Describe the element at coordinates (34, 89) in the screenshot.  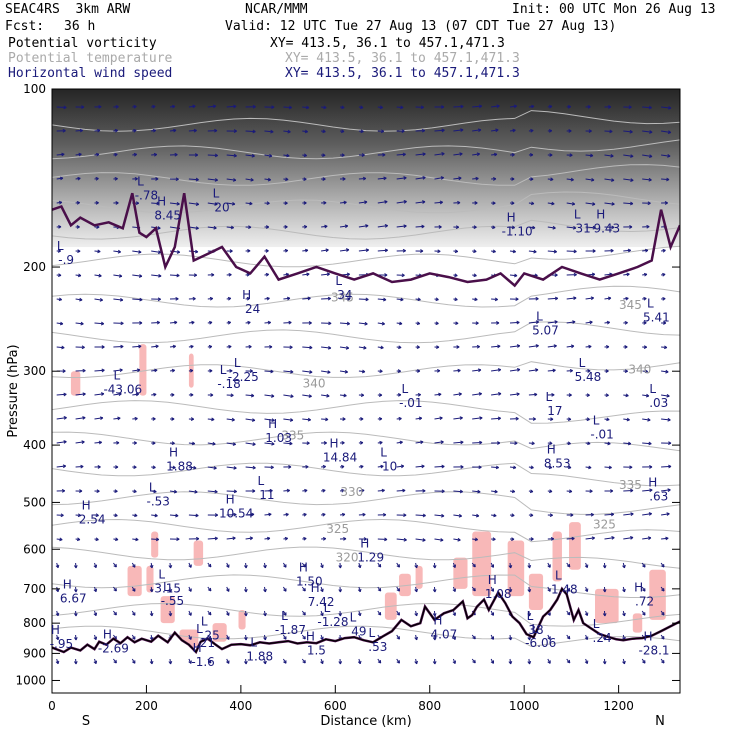
I see `y-tick-label: 100` at that location.